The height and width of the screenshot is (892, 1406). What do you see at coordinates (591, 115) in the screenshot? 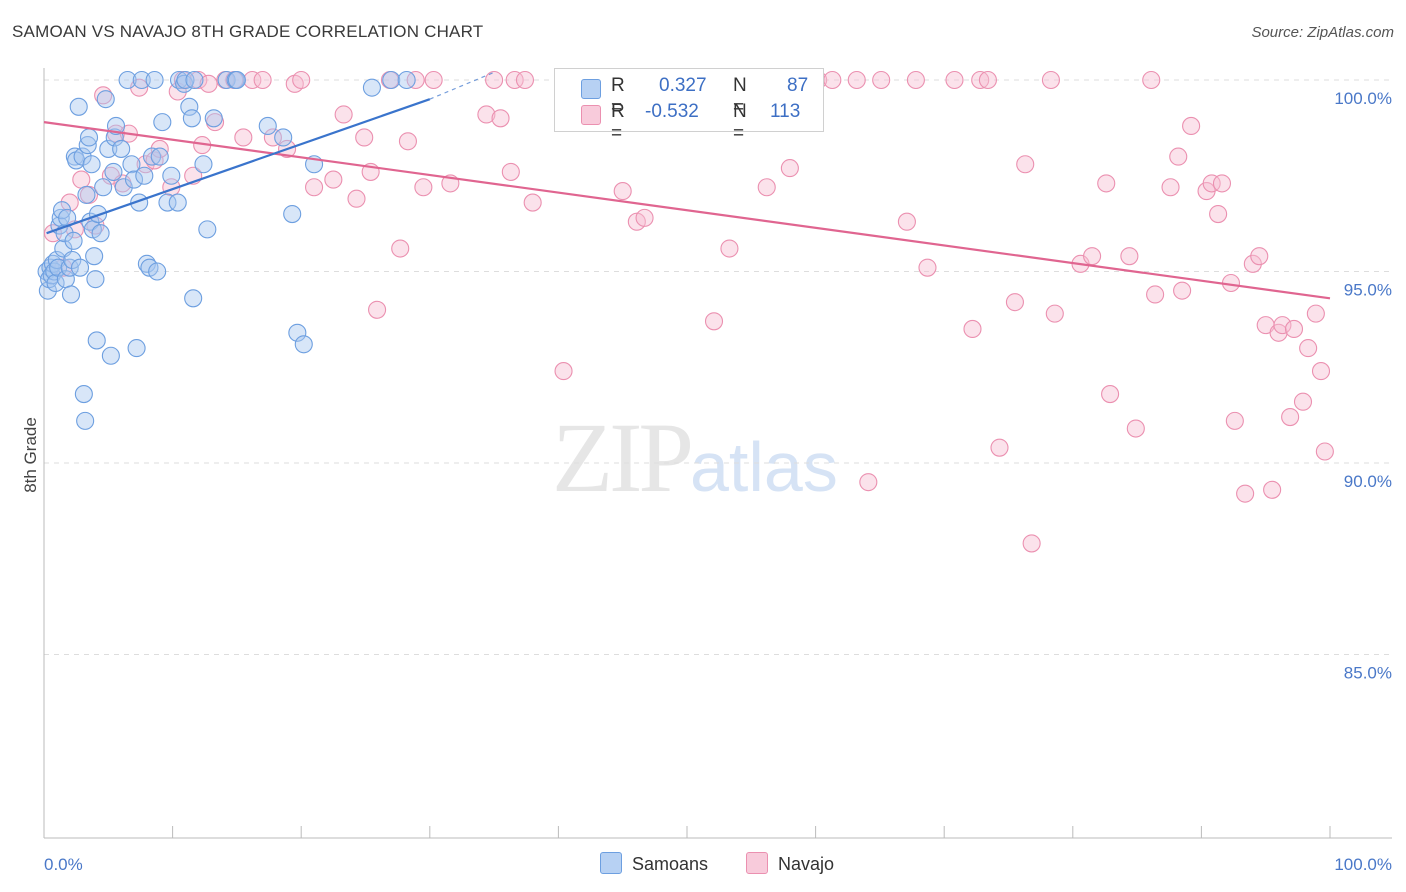
I see `navajo-swatch` at bounding box center [591, 115].